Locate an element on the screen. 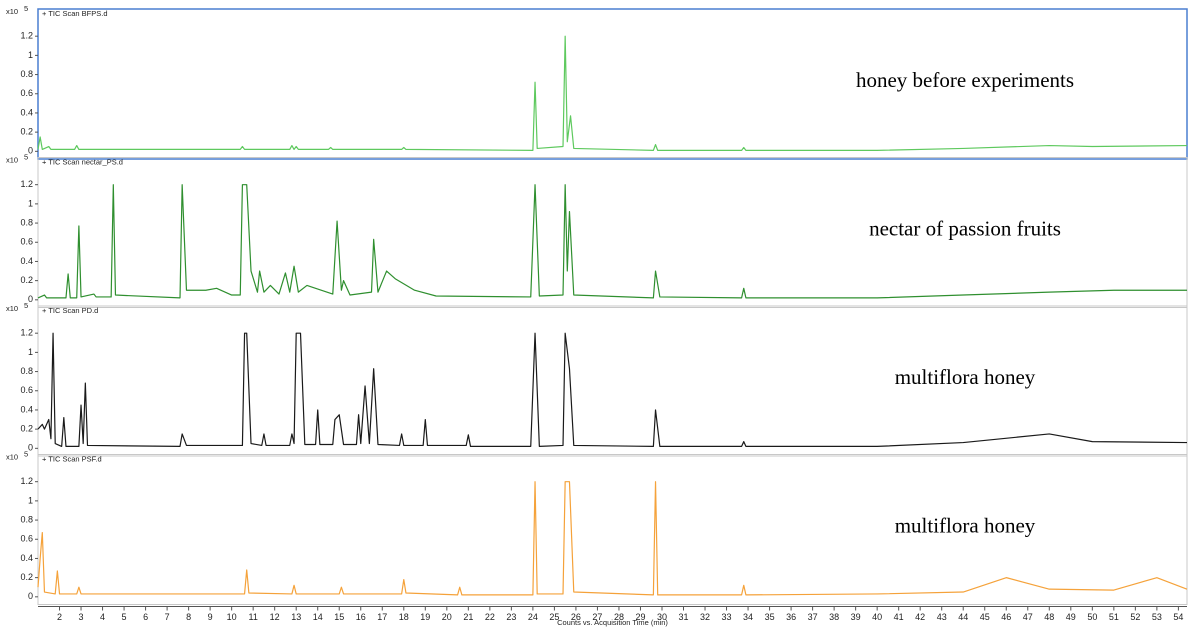  annotation: nectar of passion fruits is located at coordinates (965, 228).